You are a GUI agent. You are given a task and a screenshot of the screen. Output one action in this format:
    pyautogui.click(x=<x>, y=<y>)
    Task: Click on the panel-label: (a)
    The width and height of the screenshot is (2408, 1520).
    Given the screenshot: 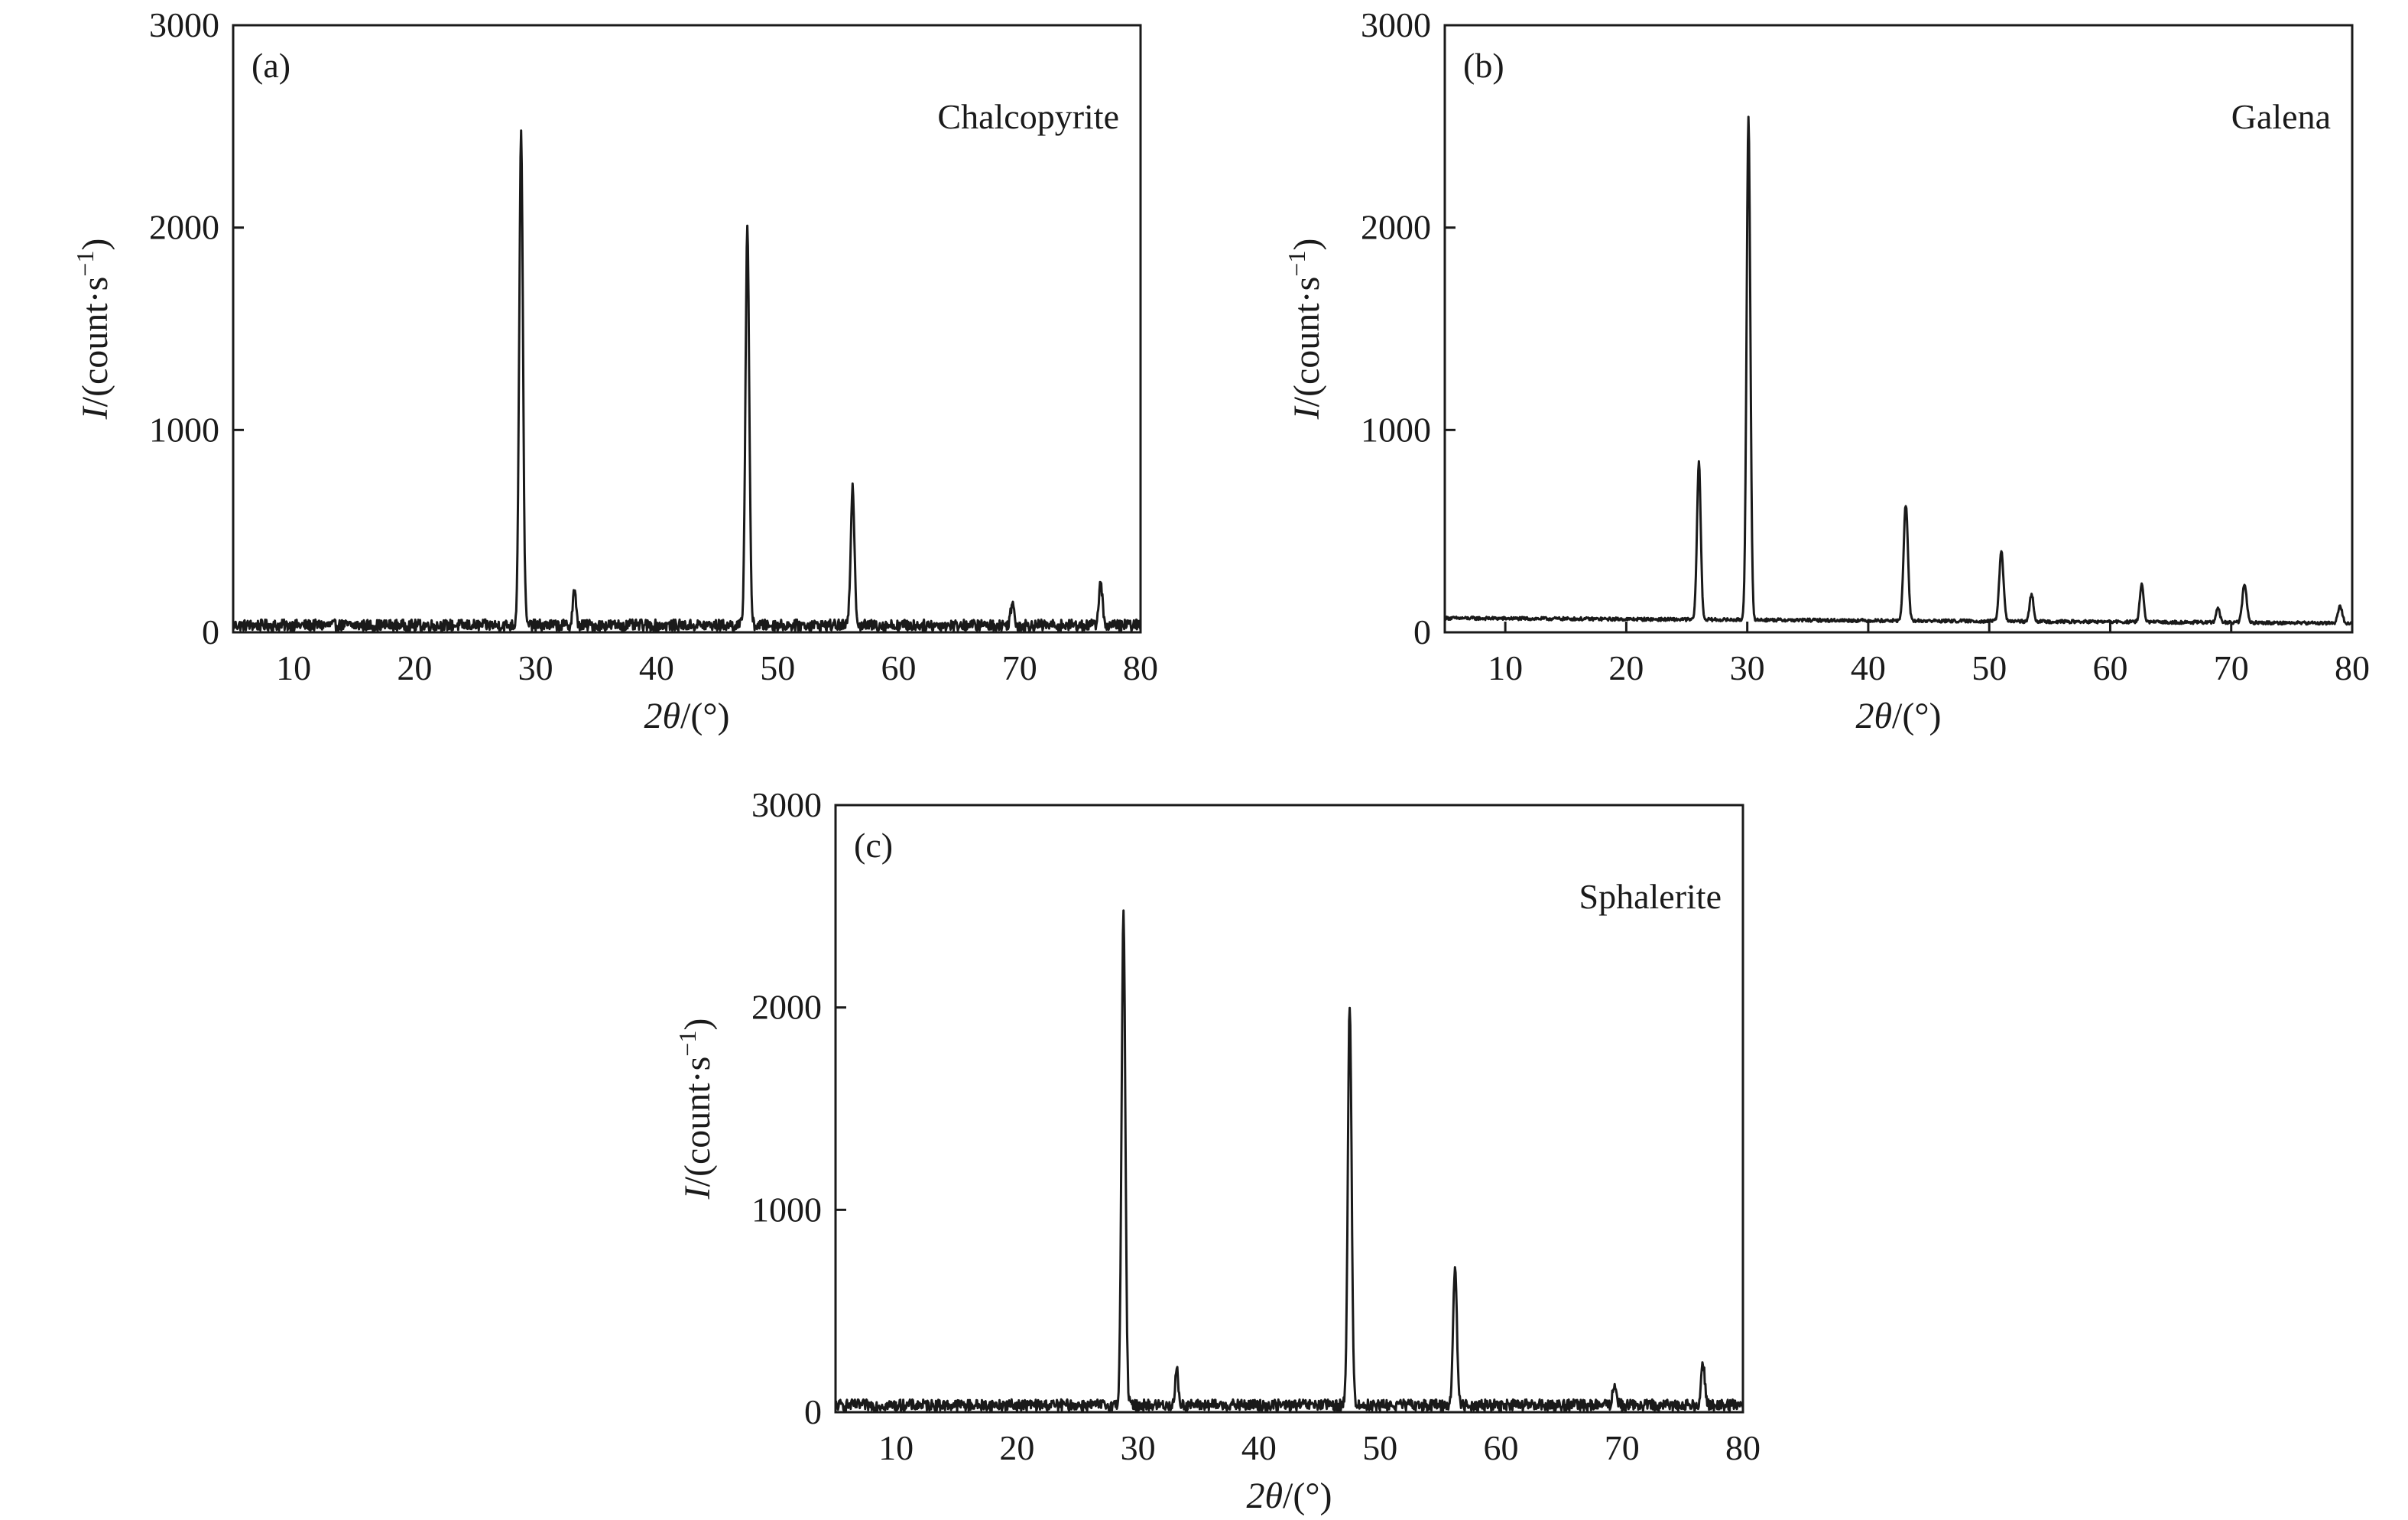 What is the action you would take?
    pyautogui.click(x=271, y=65)
    